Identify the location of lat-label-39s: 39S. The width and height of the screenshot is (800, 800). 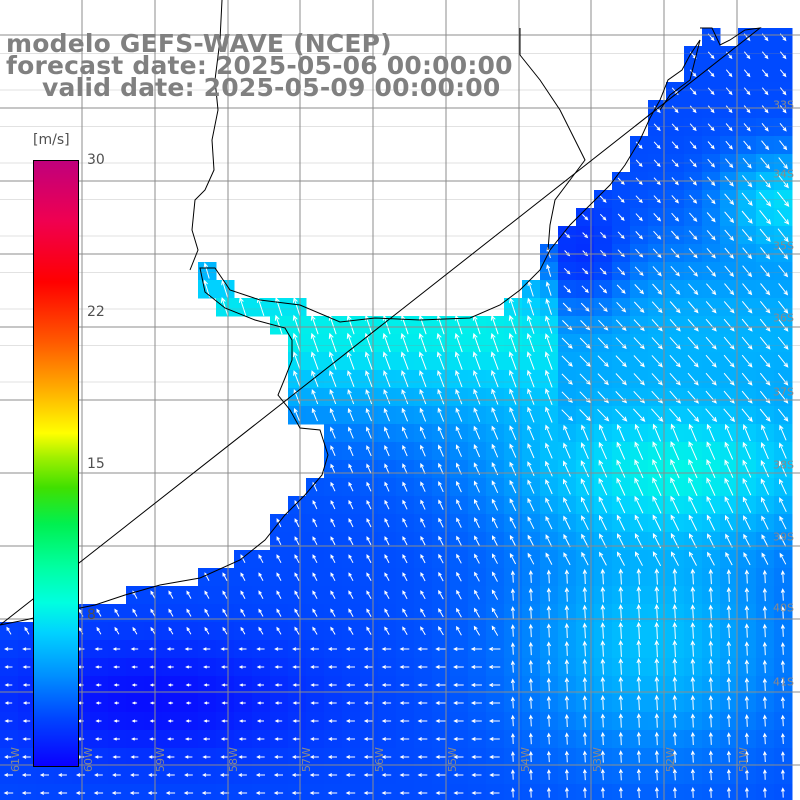
(783, 537).